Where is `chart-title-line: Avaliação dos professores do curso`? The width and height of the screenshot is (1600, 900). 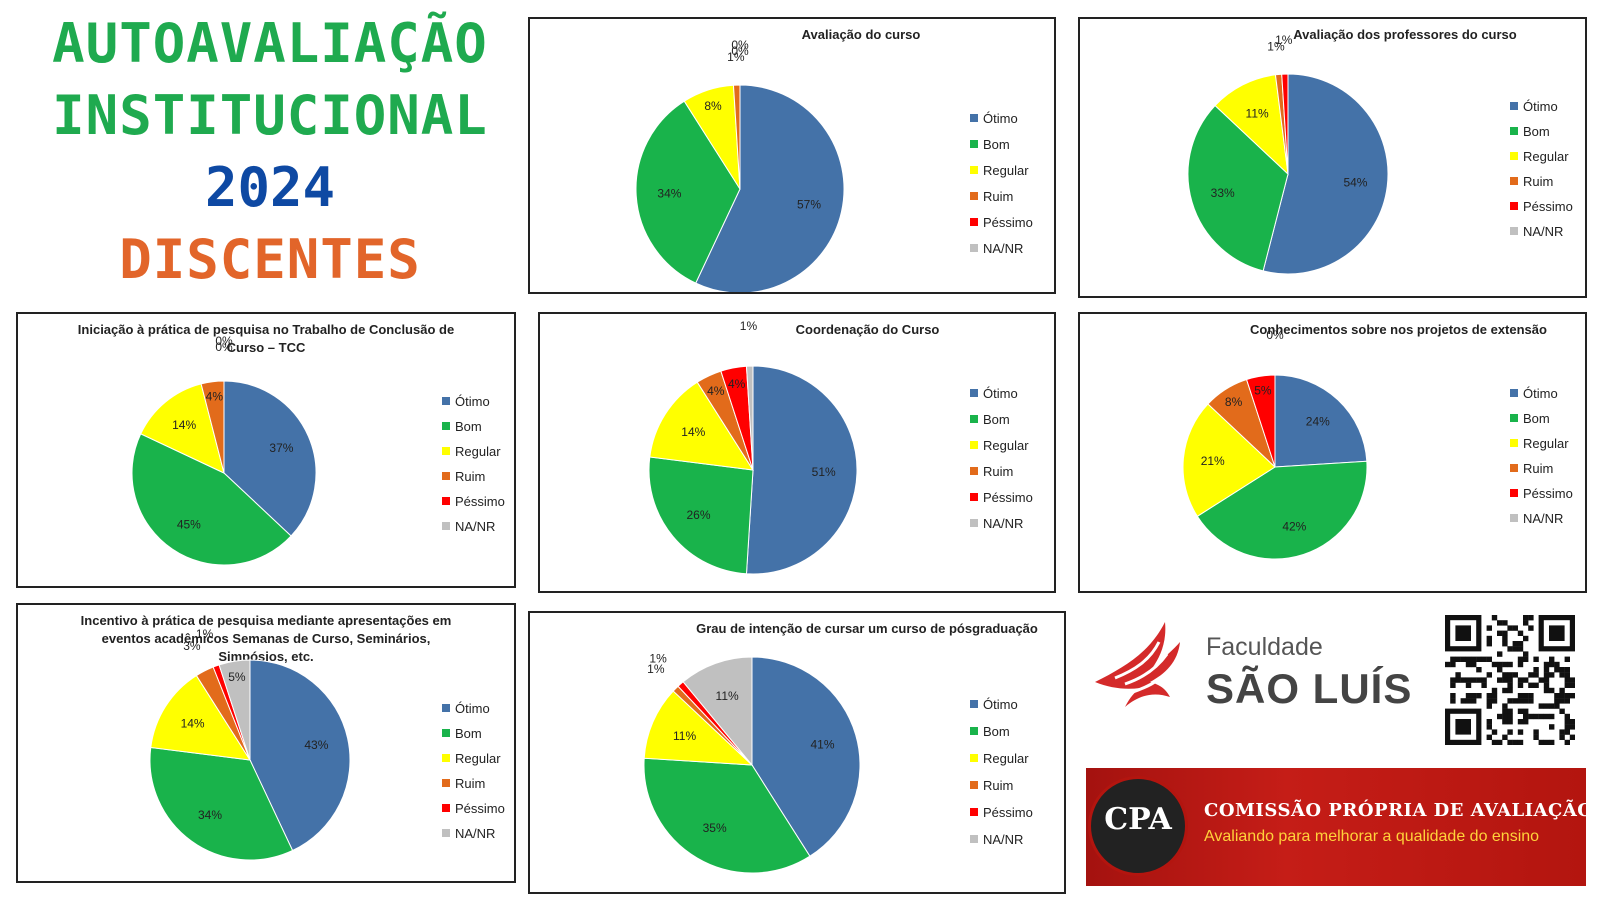 chart-title-line: Avaliação dos professores do curso is located at coordinates (1405, 34).